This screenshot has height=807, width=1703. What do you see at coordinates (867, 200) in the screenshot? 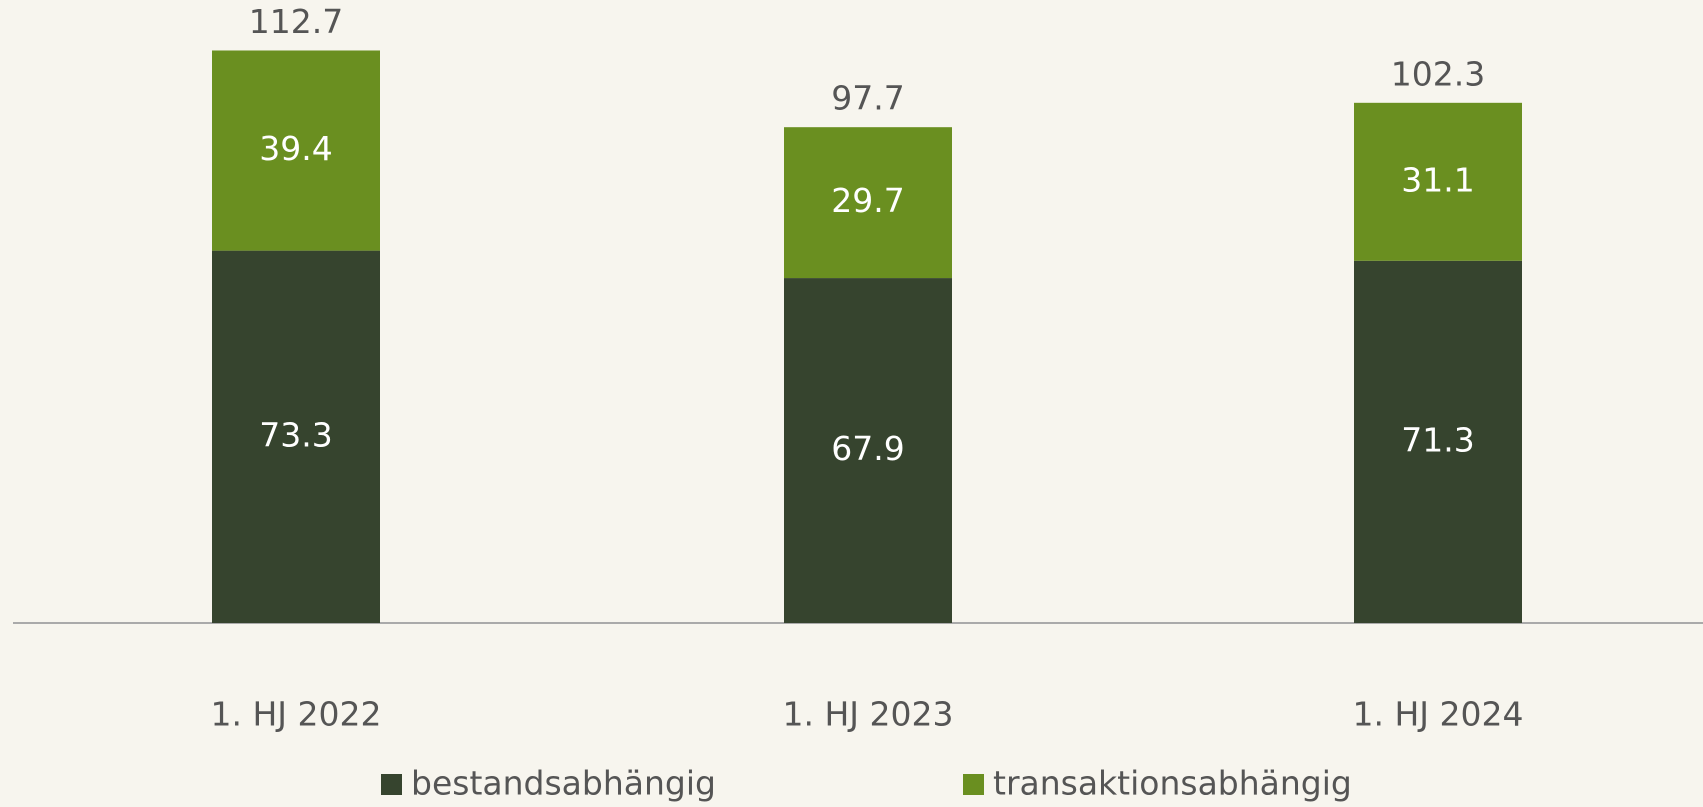
I see `segment-label: 29.7` at bounding box center [867, 200].